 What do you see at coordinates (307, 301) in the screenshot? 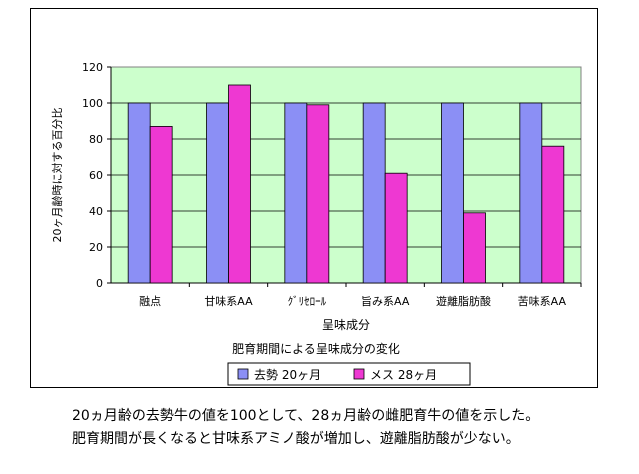
I see `x-category-label: ｸﾞﾘｾﾛｰﾙ` at bounding box center [307, 301].